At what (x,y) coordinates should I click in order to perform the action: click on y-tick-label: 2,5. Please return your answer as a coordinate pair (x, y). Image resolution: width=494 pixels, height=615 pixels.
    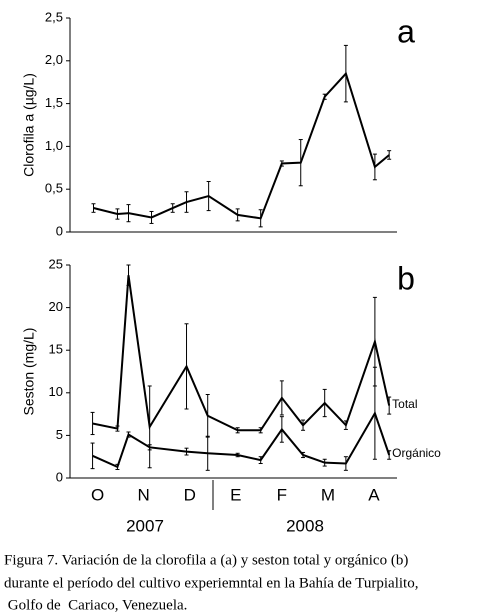
    Looking at the image, I should click on (54, 16).